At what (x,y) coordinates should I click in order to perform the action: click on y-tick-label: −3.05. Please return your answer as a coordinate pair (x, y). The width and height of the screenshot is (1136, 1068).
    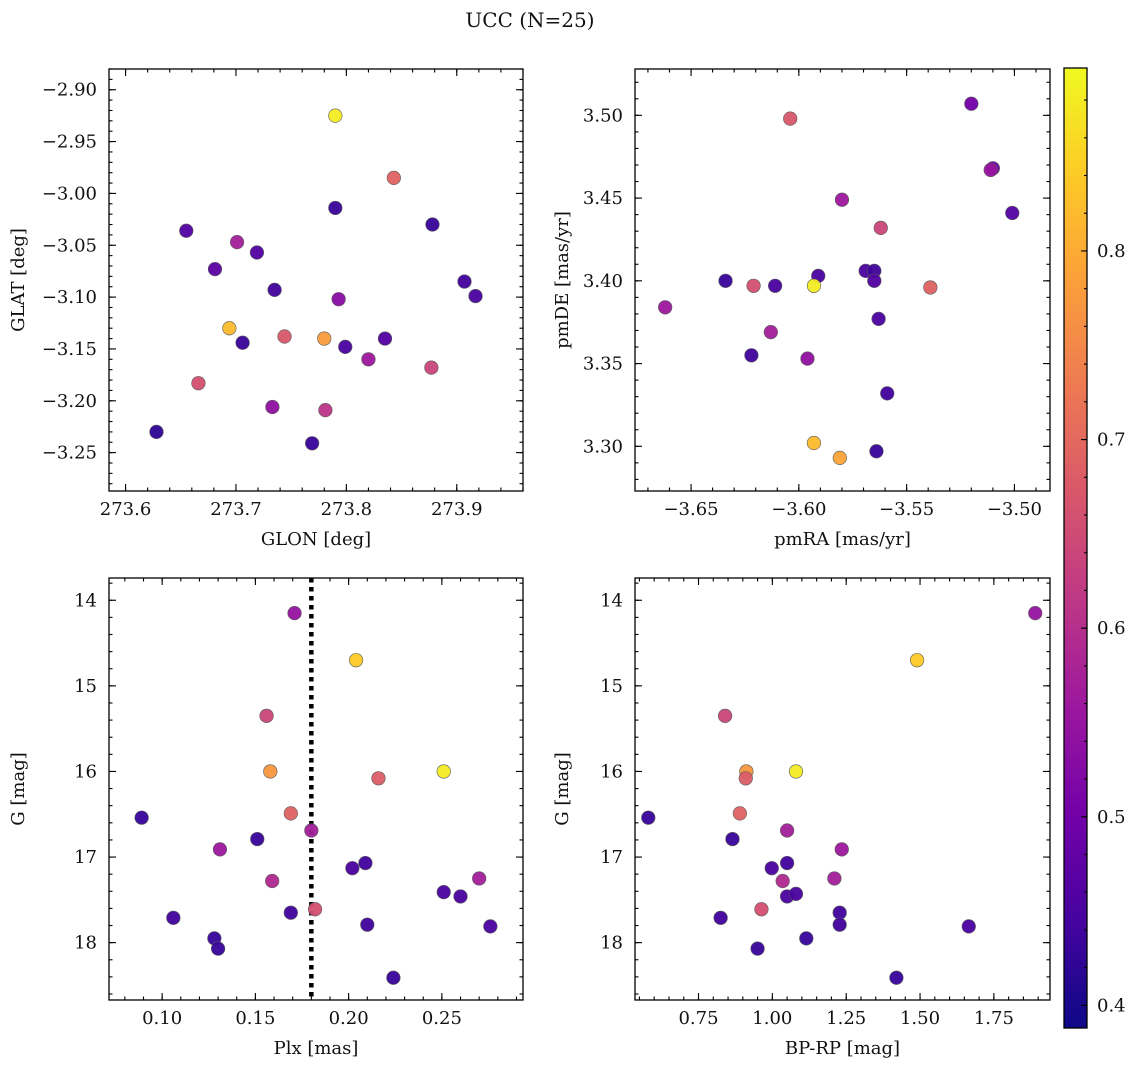
    Looking at the image, I should click on (69, 245).